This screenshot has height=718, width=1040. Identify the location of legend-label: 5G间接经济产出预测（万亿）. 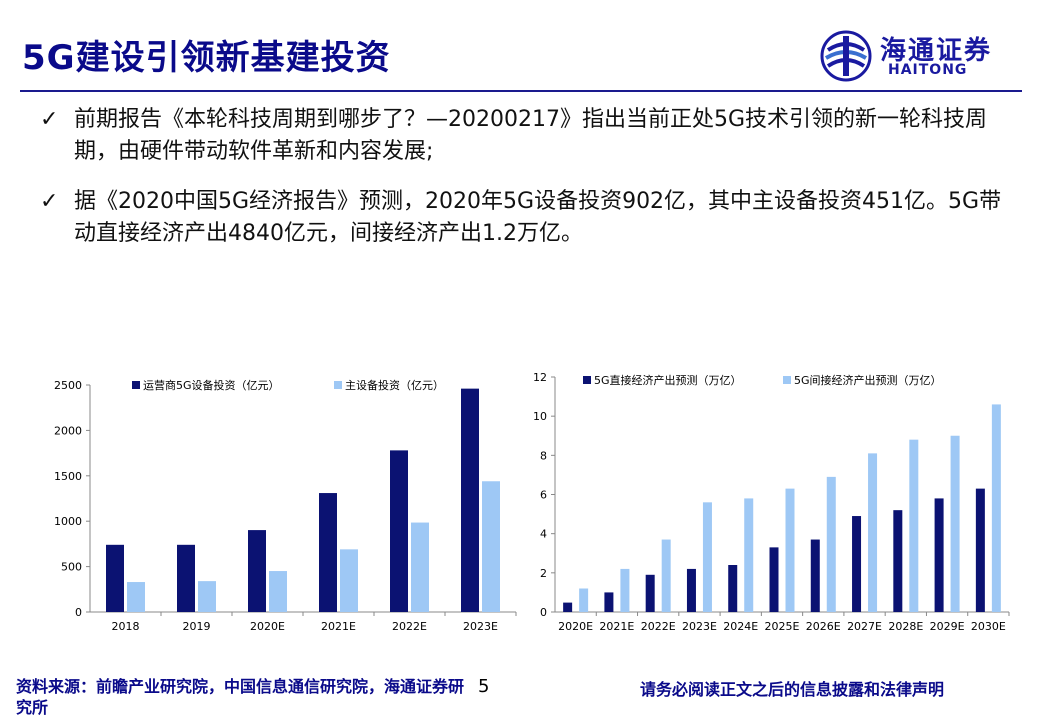
(868, 380).